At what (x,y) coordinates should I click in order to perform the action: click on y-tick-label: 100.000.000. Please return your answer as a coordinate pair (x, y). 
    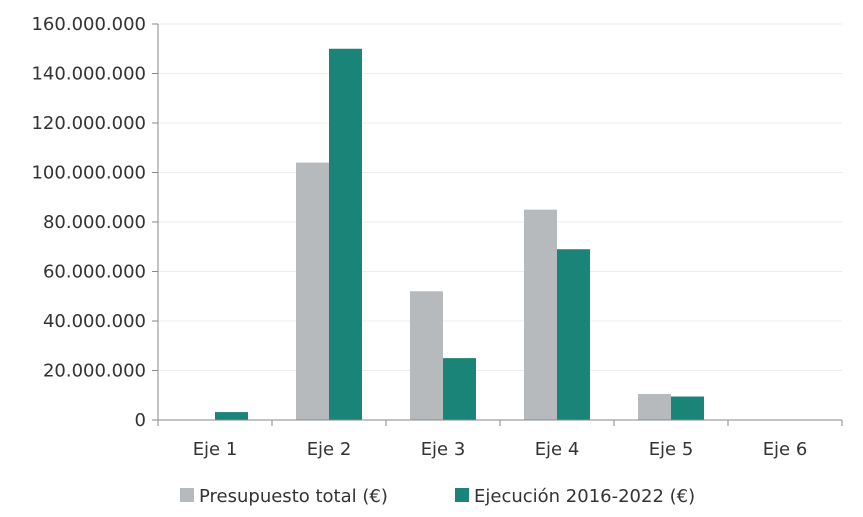
    Looking at the image, I should click on (88, 173).